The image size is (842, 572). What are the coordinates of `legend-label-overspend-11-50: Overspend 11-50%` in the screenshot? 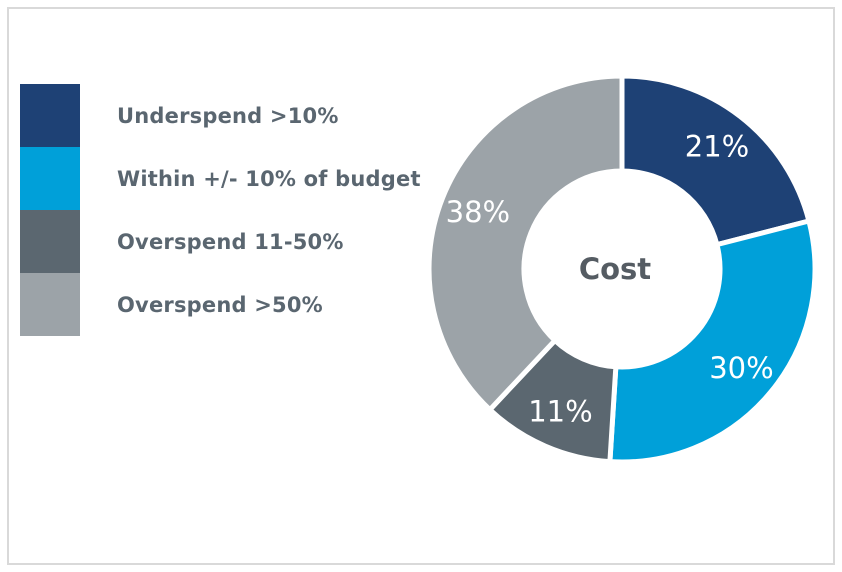 It's located at (230, 241).